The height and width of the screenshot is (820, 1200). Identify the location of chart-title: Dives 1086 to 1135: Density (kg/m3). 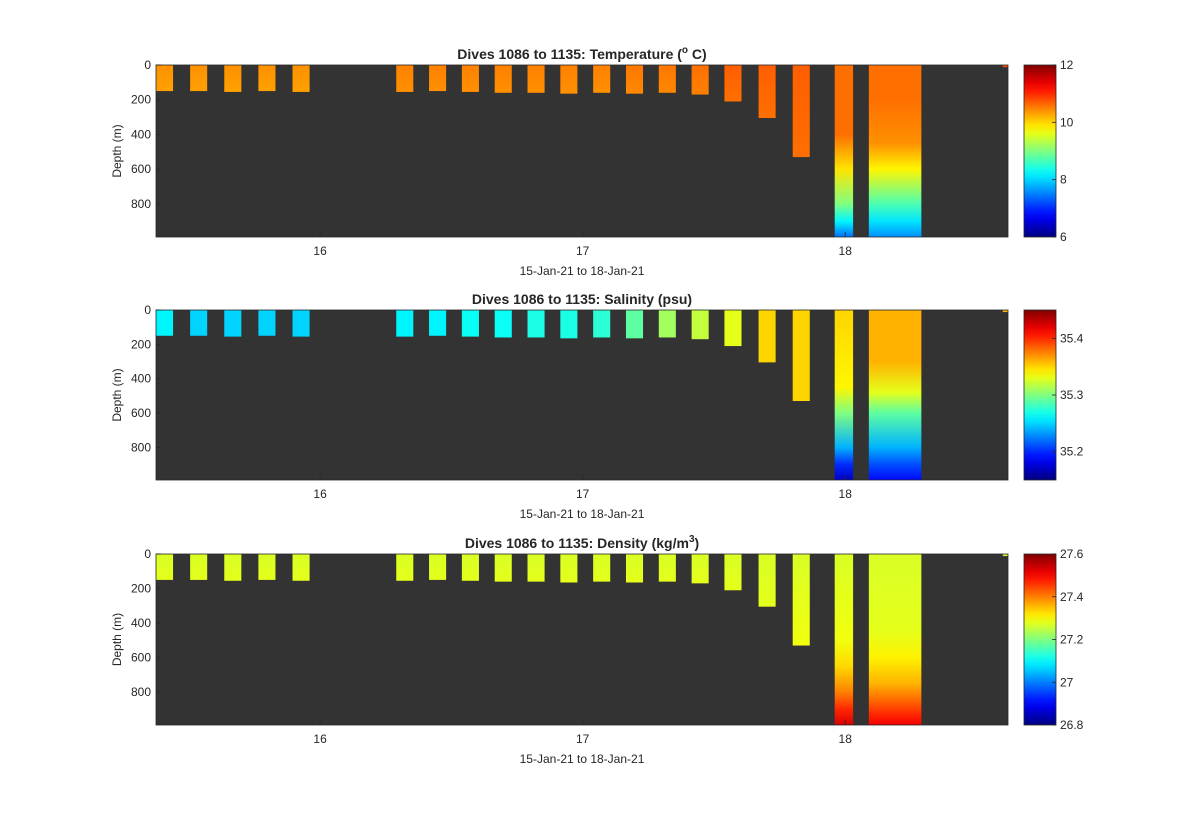
(582, 542).